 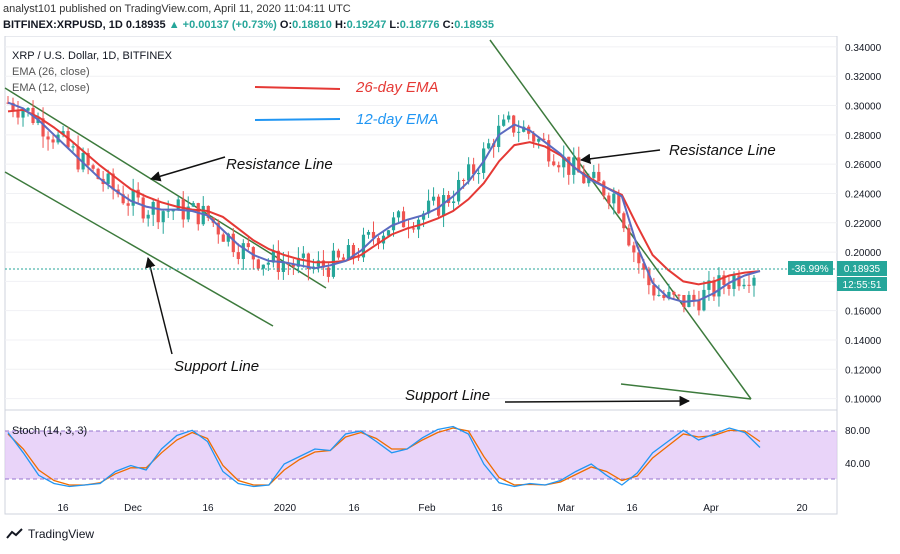 What do you see at coordinates (145, 25) in the screenshot?
I see `last-price: 0.18935` at bounding box center [145, 25].